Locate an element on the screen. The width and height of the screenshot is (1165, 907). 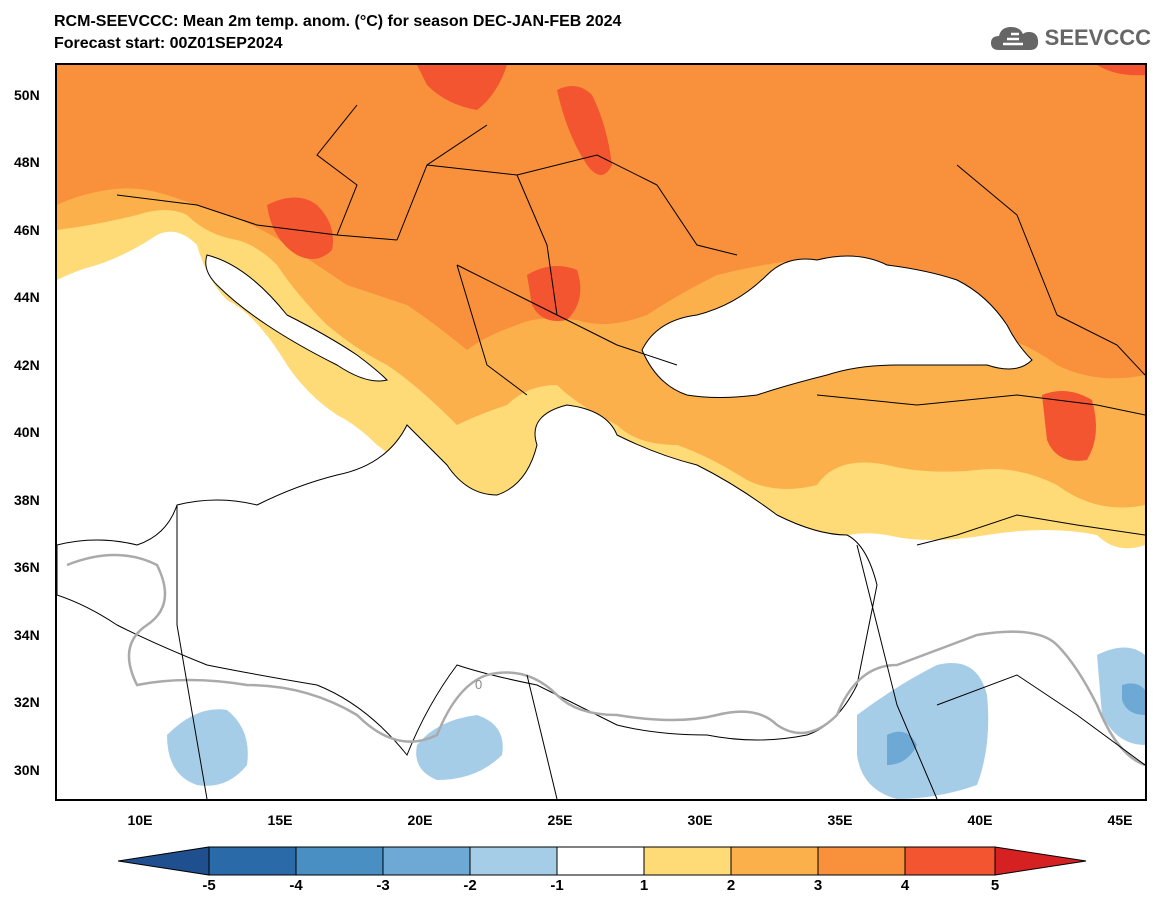
colorbar is located at coordinates (602, 861).